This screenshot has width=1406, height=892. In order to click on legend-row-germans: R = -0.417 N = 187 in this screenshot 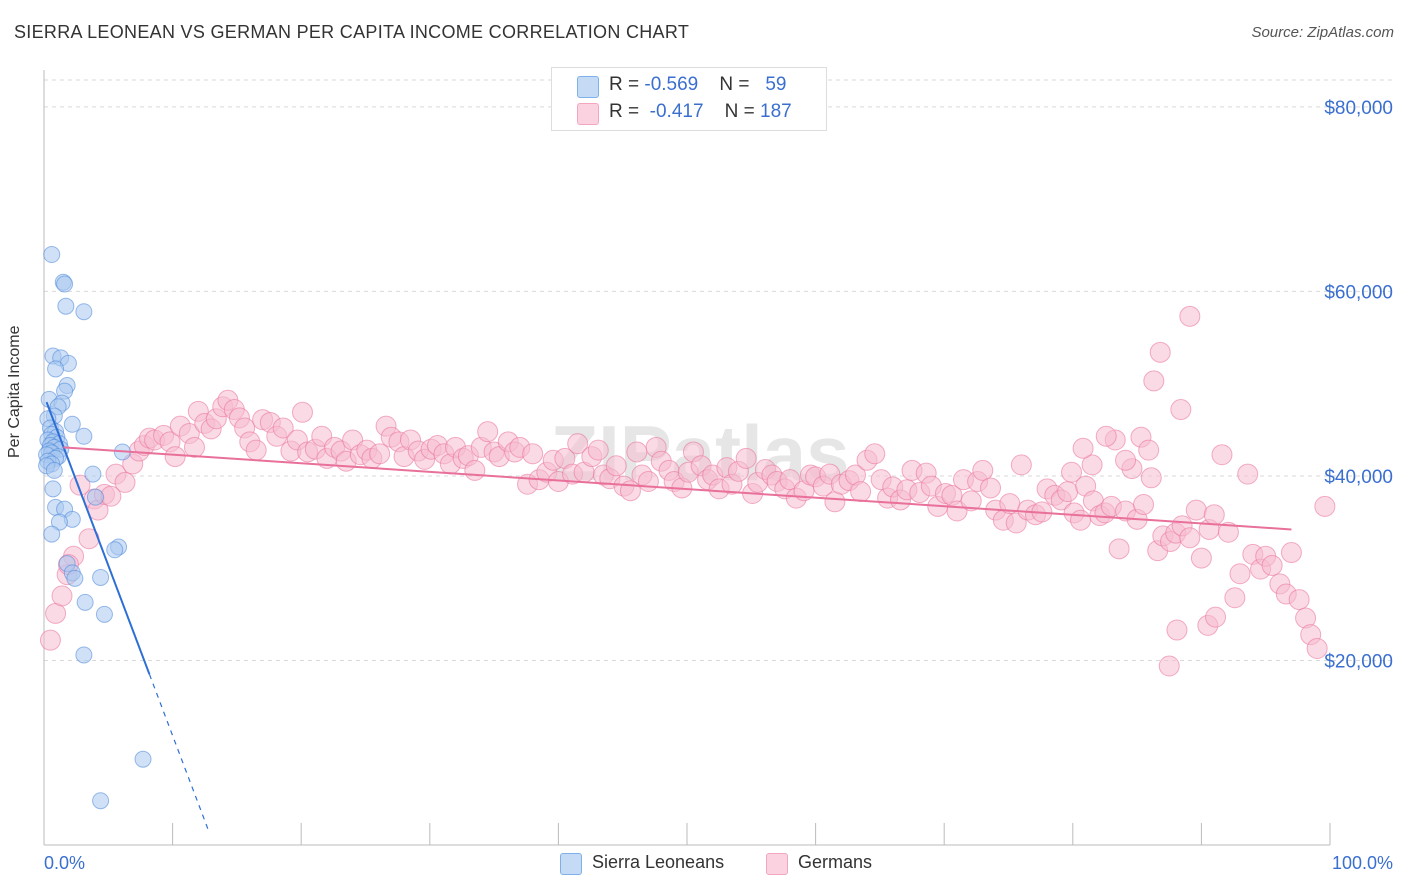, I will do `click(689, 114)`.